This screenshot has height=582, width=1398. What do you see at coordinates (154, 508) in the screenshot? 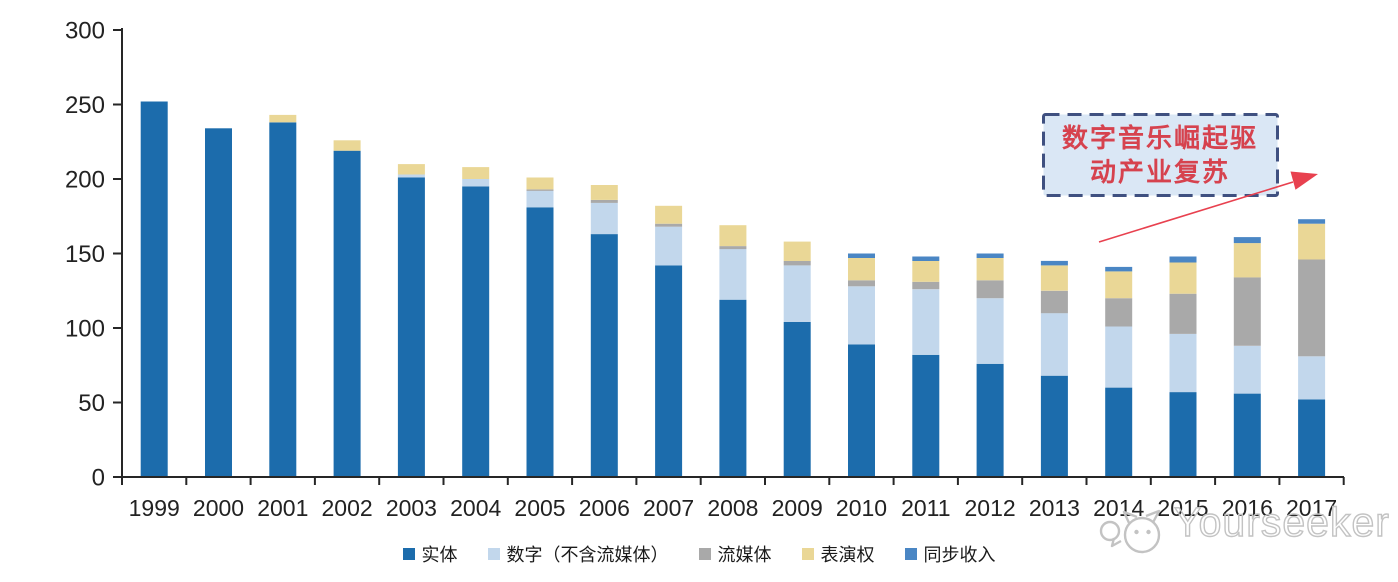
I see `x-tick-label: 1999` at bounding box center [154, 508].